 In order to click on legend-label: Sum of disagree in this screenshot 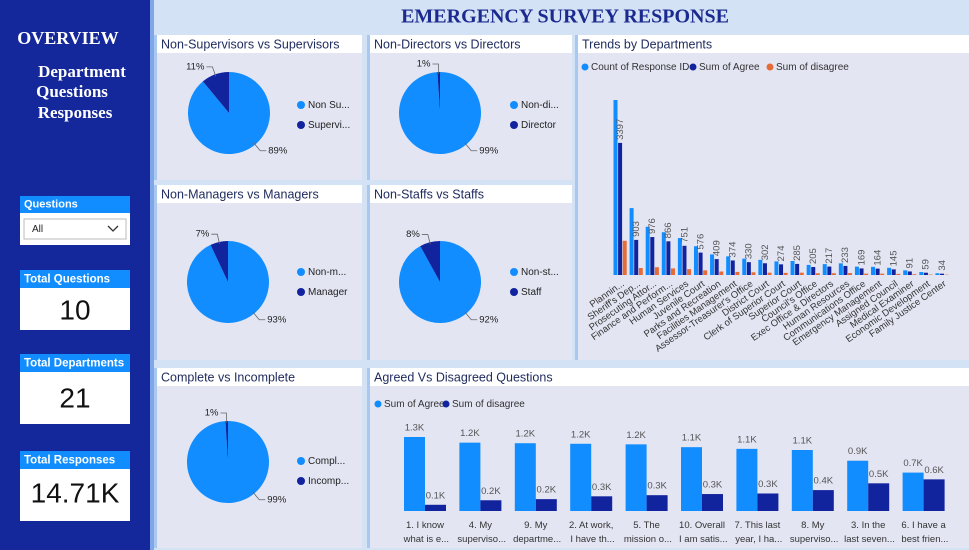, I will do `click(488, 404)`.